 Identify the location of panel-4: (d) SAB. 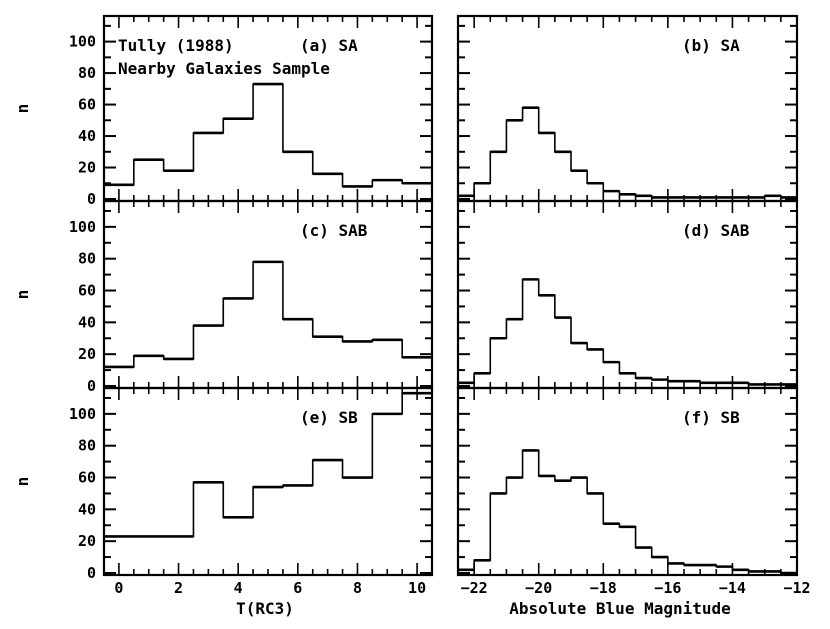
(627, 294).